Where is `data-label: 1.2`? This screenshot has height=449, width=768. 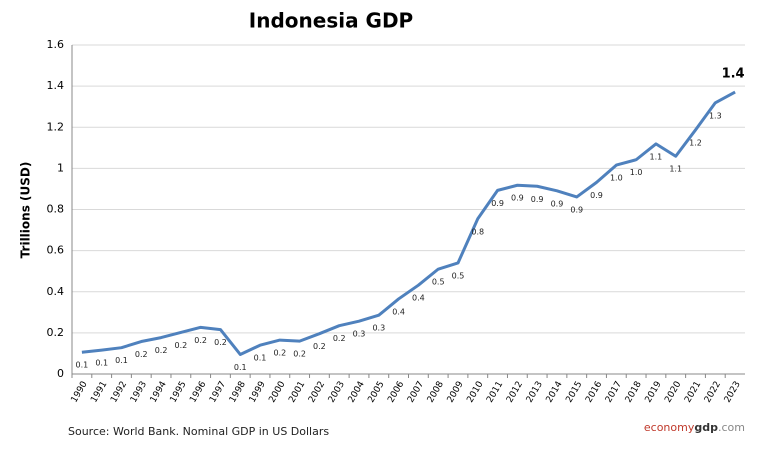
data-label: 1.2 is located at coordinates (695, 142).